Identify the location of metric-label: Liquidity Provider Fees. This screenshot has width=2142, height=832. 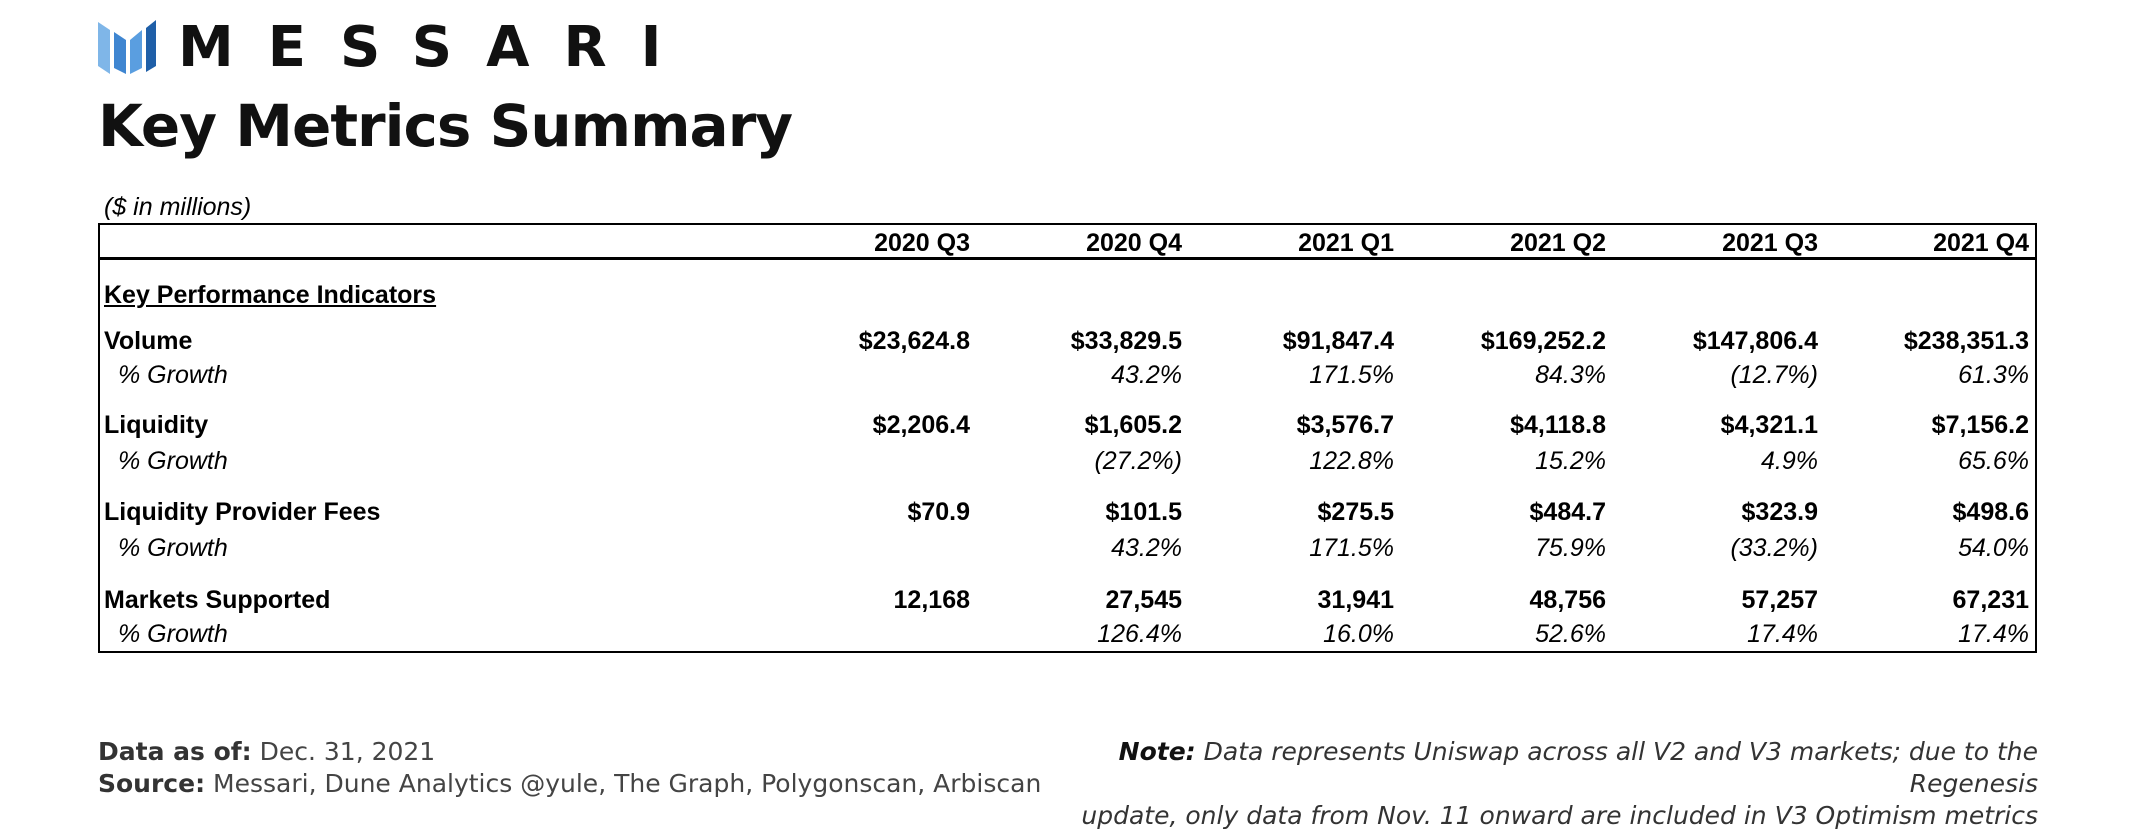
(242, 512).